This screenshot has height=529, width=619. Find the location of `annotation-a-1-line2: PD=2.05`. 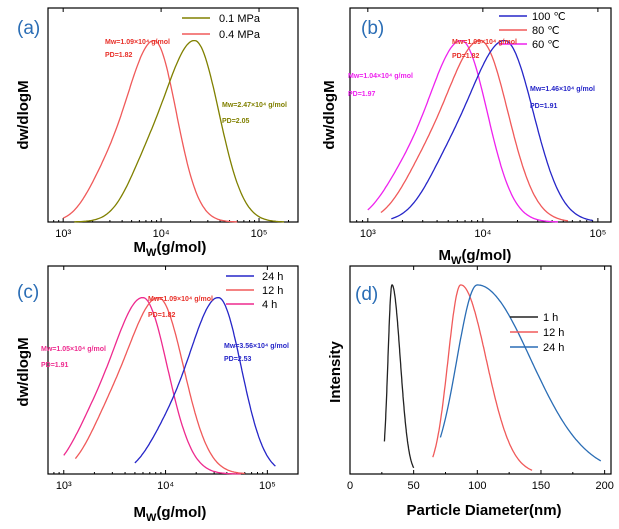

annotation-a-1-line2: PD=2.05 is located at coordinates (236, 121).